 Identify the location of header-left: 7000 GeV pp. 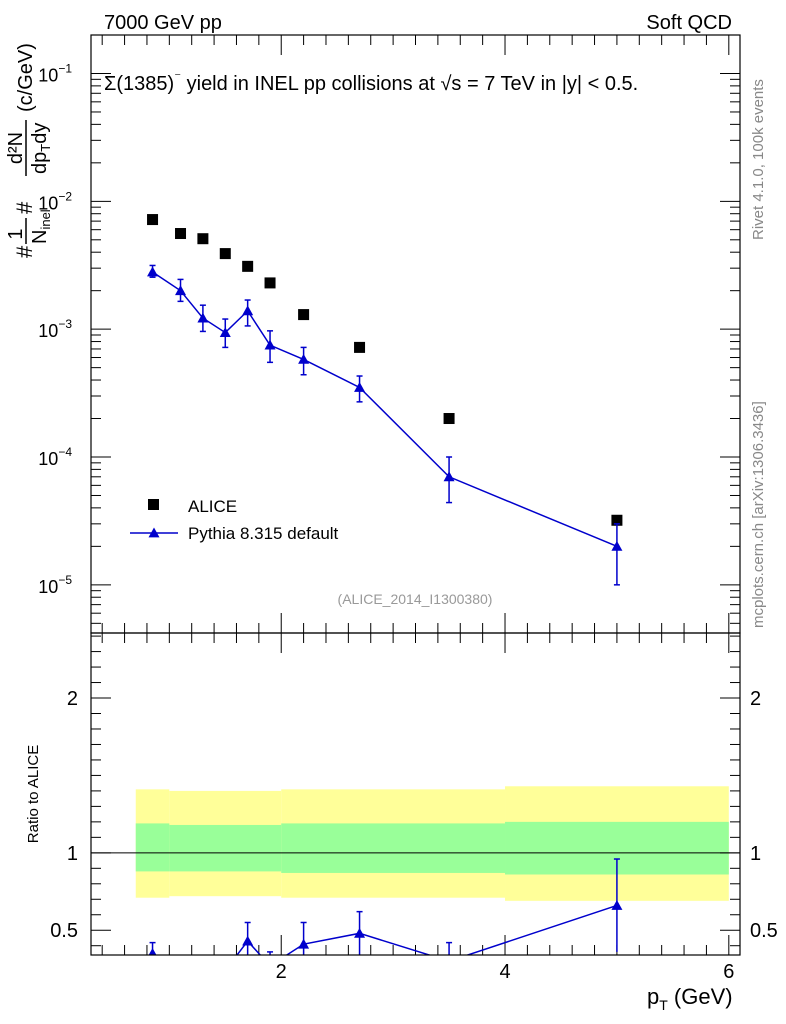
(163, 23).